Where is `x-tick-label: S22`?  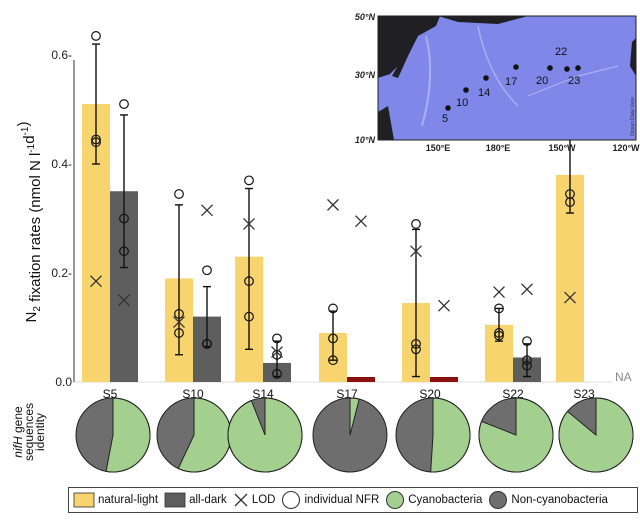 x-tick-label: S22 is located at coordinates (513, 394).